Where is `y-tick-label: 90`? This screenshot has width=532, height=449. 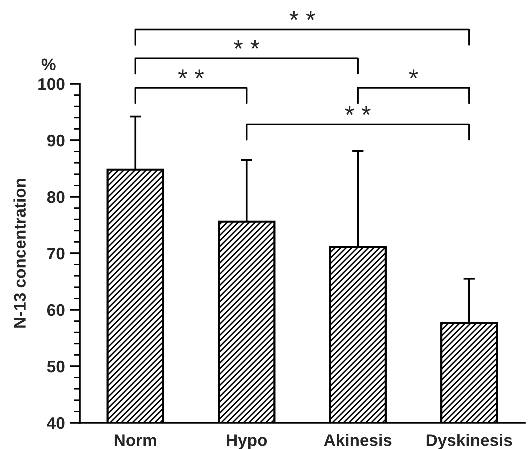
y-tick-label: 90 is located at coordinates (56, 140).